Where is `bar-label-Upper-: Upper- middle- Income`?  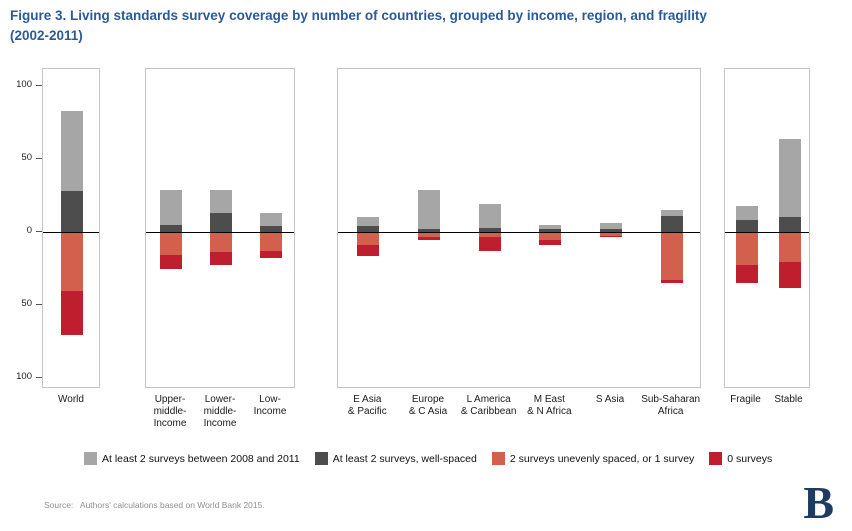 bar-label-Upper-: Upper- middle- Income is located at coordinates (170, 411).